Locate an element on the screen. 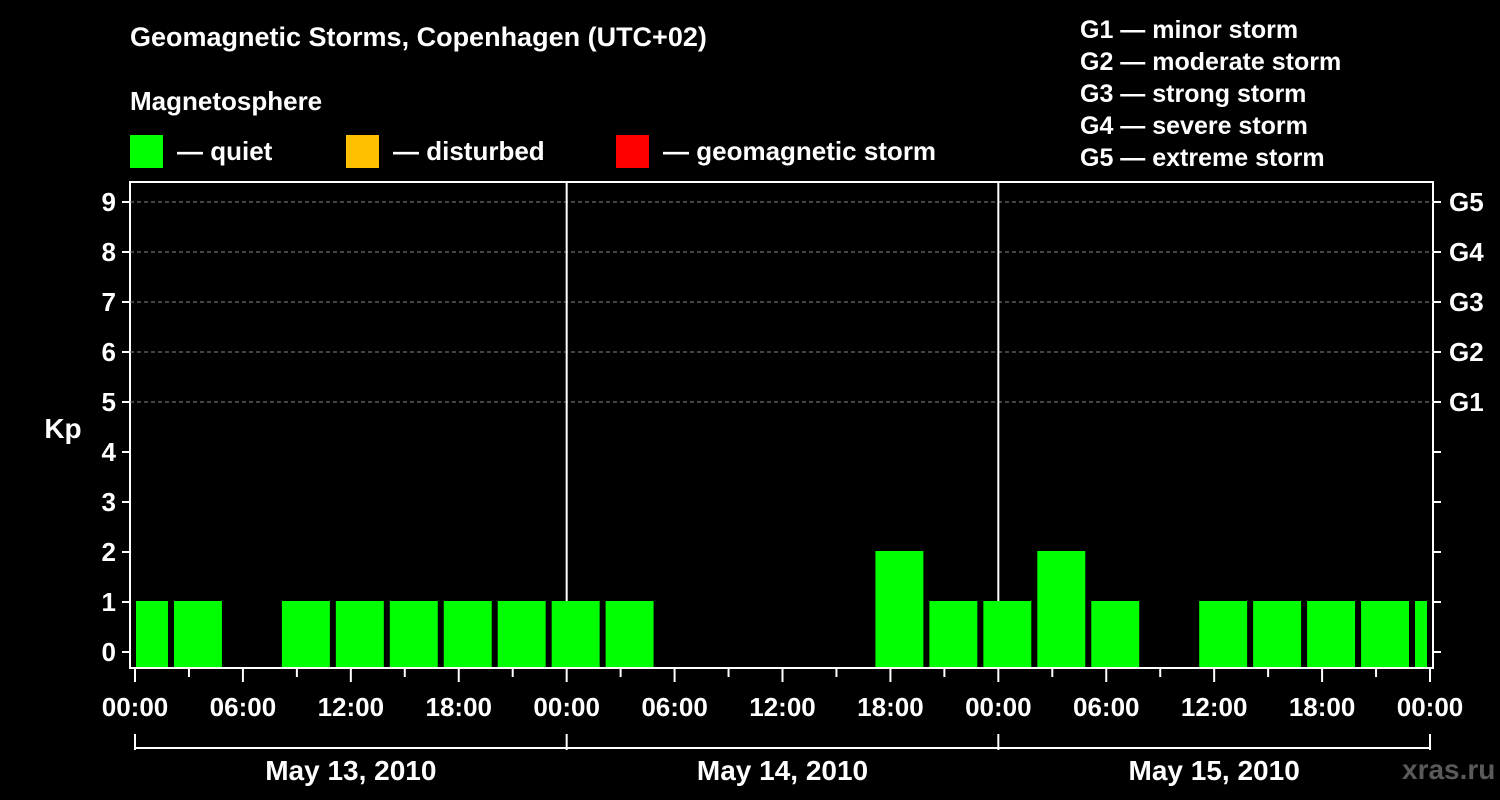  y-tick-label: 1 is located at coordinates (109, 602).